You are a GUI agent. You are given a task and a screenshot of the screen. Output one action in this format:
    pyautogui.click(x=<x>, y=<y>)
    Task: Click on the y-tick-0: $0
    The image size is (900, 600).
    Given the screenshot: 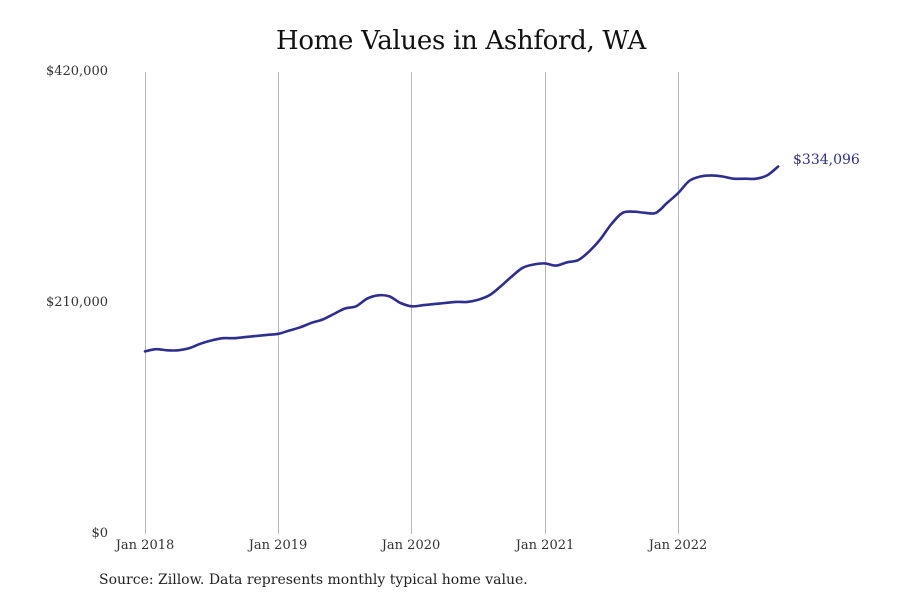 What is the action you would take?
    pyautogui.click(x=99, y=533)
    